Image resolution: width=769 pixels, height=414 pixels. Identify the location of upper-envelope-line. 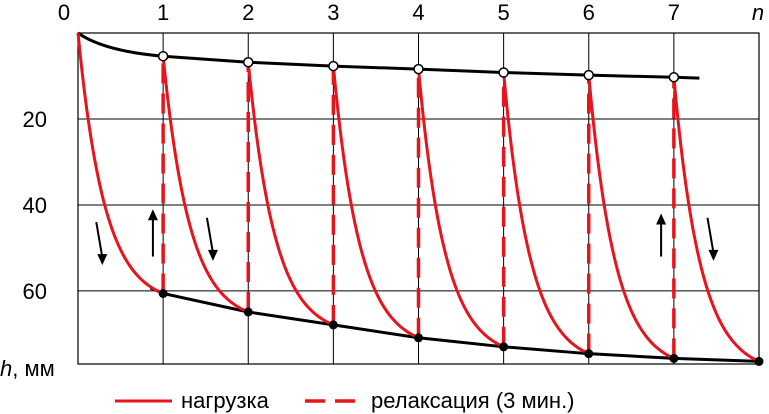
(388, 55).